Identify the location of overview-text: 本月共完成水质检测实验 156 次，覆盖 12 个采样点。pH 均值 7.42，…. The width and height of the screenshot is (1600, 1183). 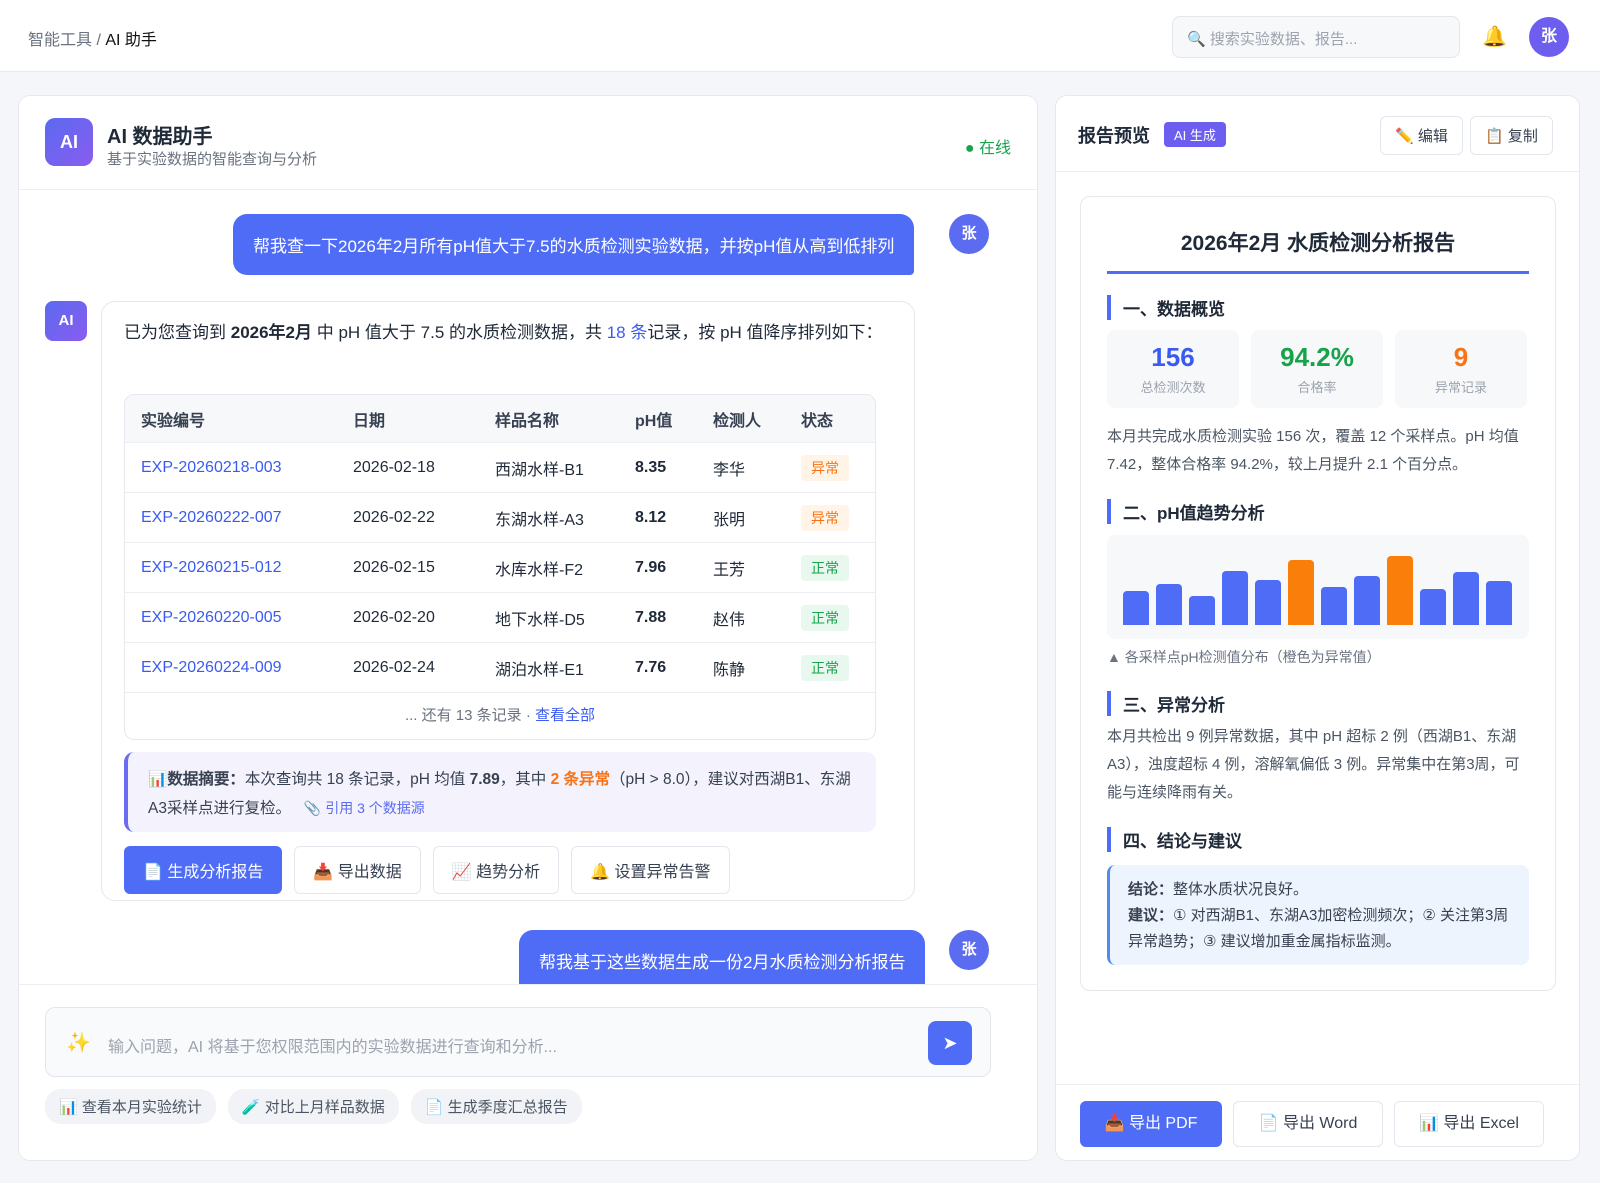
(1313, 450).